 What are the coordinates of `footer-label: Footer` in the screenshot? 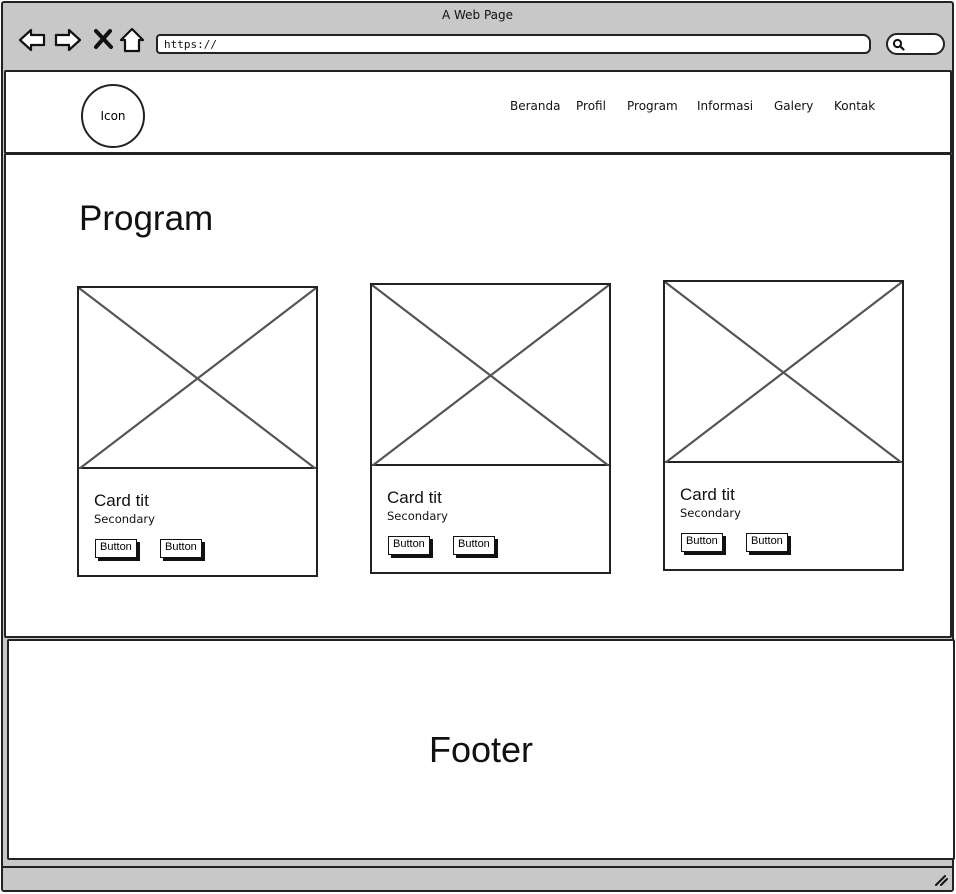 It's located at (481, 749).